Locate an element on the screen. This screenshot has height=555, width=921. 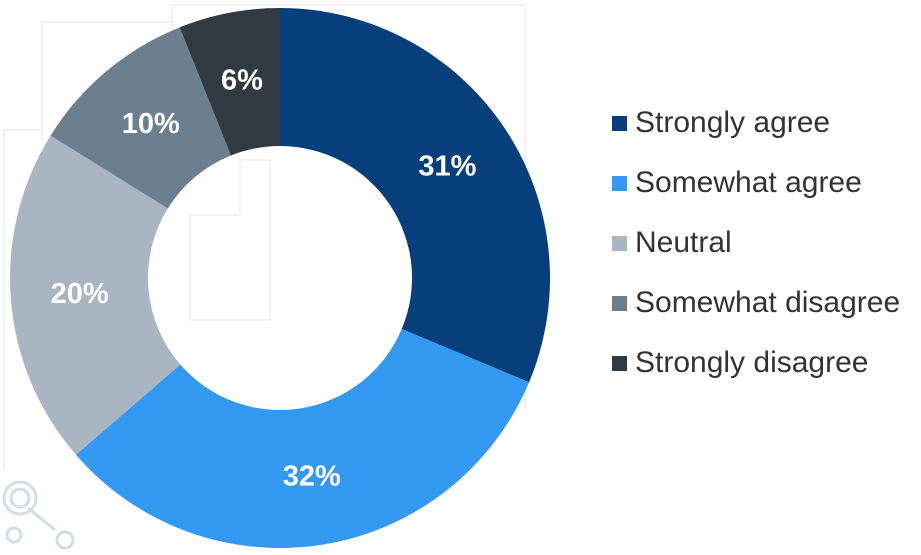
legend-label: Somewhat disagree is located at coordinates (768, 302).